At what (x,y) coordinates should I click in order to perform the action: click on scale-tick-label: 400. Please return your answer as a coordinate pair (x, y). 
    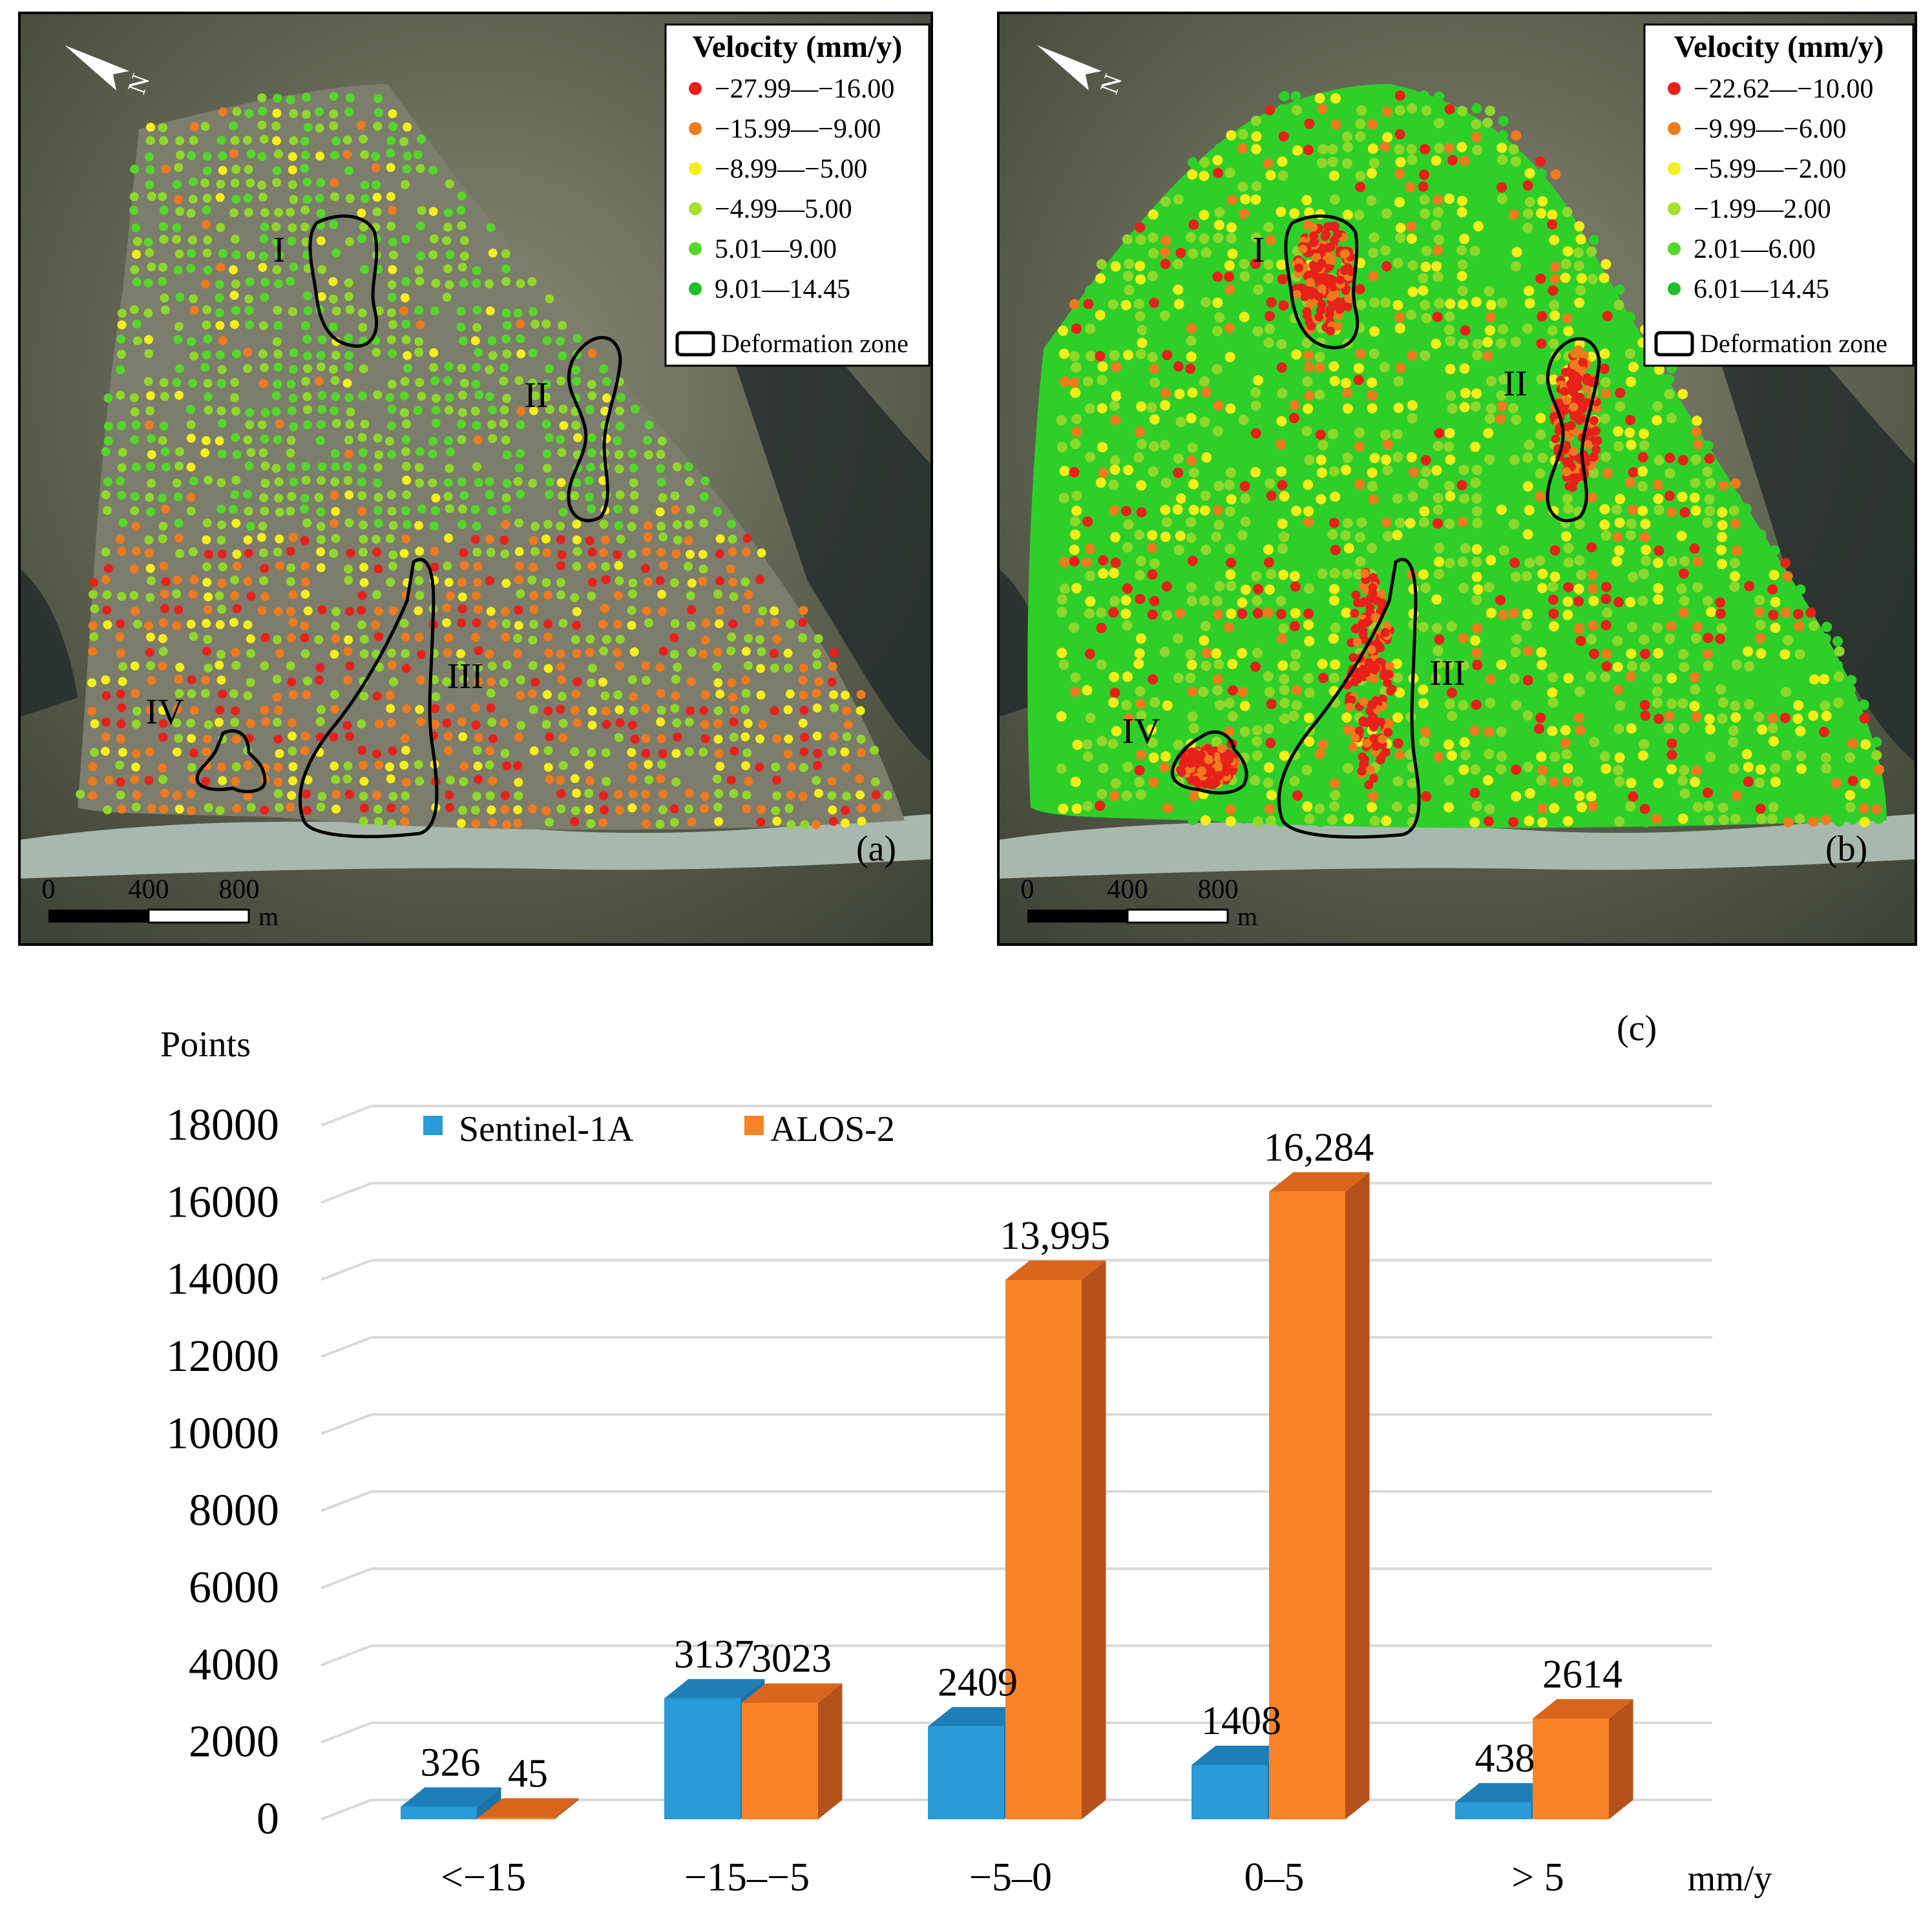
    Looking at the image, I should click on (1128, 889).